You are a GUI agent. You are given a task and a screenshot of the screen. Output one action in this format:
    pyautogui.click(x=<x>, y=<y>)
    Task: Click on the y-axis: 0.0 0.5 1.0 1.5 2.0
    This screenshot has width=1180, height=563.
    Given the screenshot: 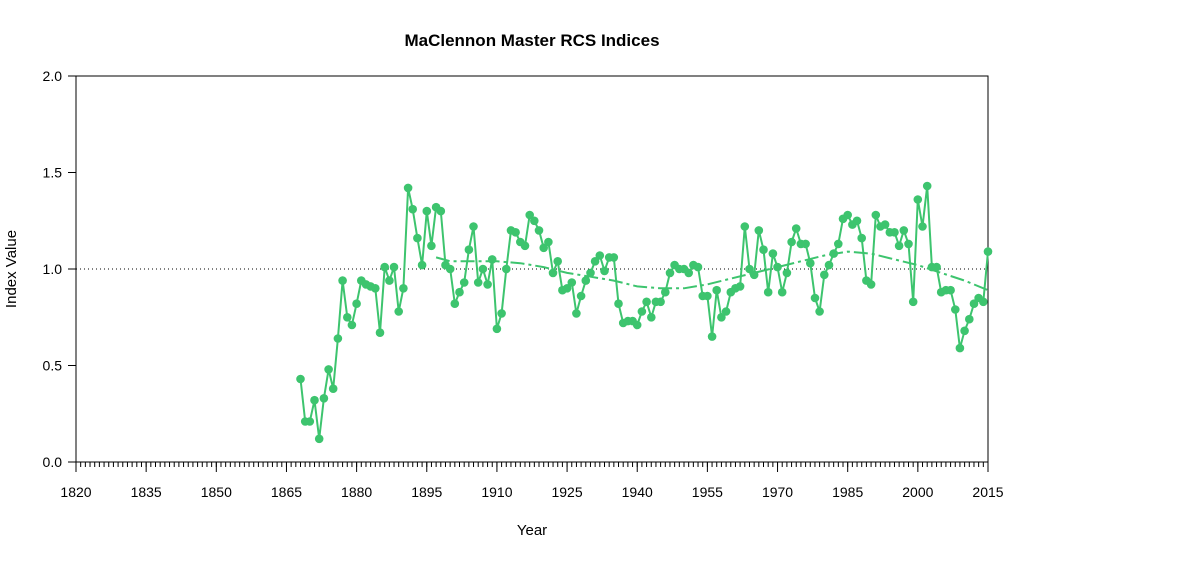 What is the action you would take?
    pyautogui.click(x=59, y=269)
    